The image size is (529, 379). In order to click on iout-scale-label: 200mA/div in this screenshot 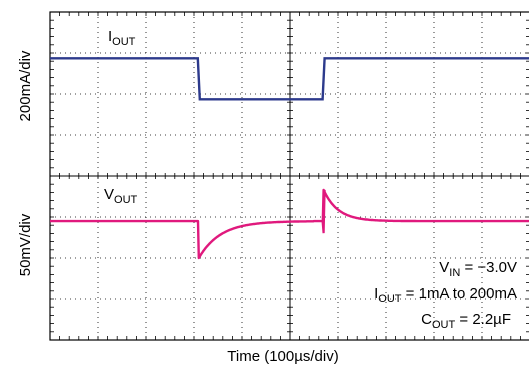, I will do `click(25, 85)`.